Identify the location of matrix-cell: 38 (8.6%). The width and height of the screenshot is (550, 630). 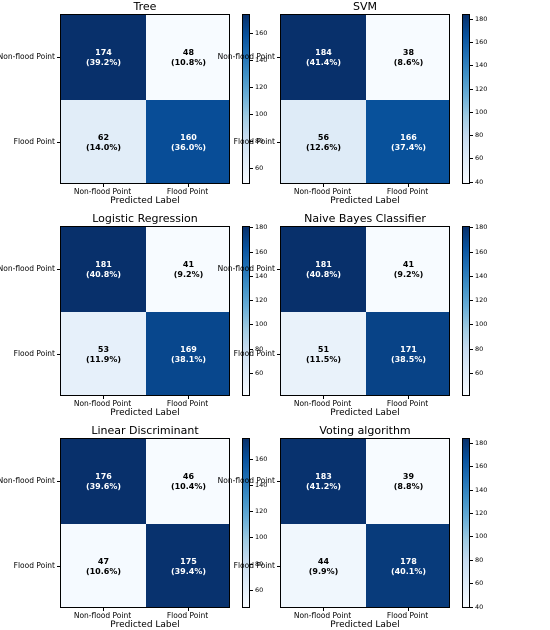
(407, 57).